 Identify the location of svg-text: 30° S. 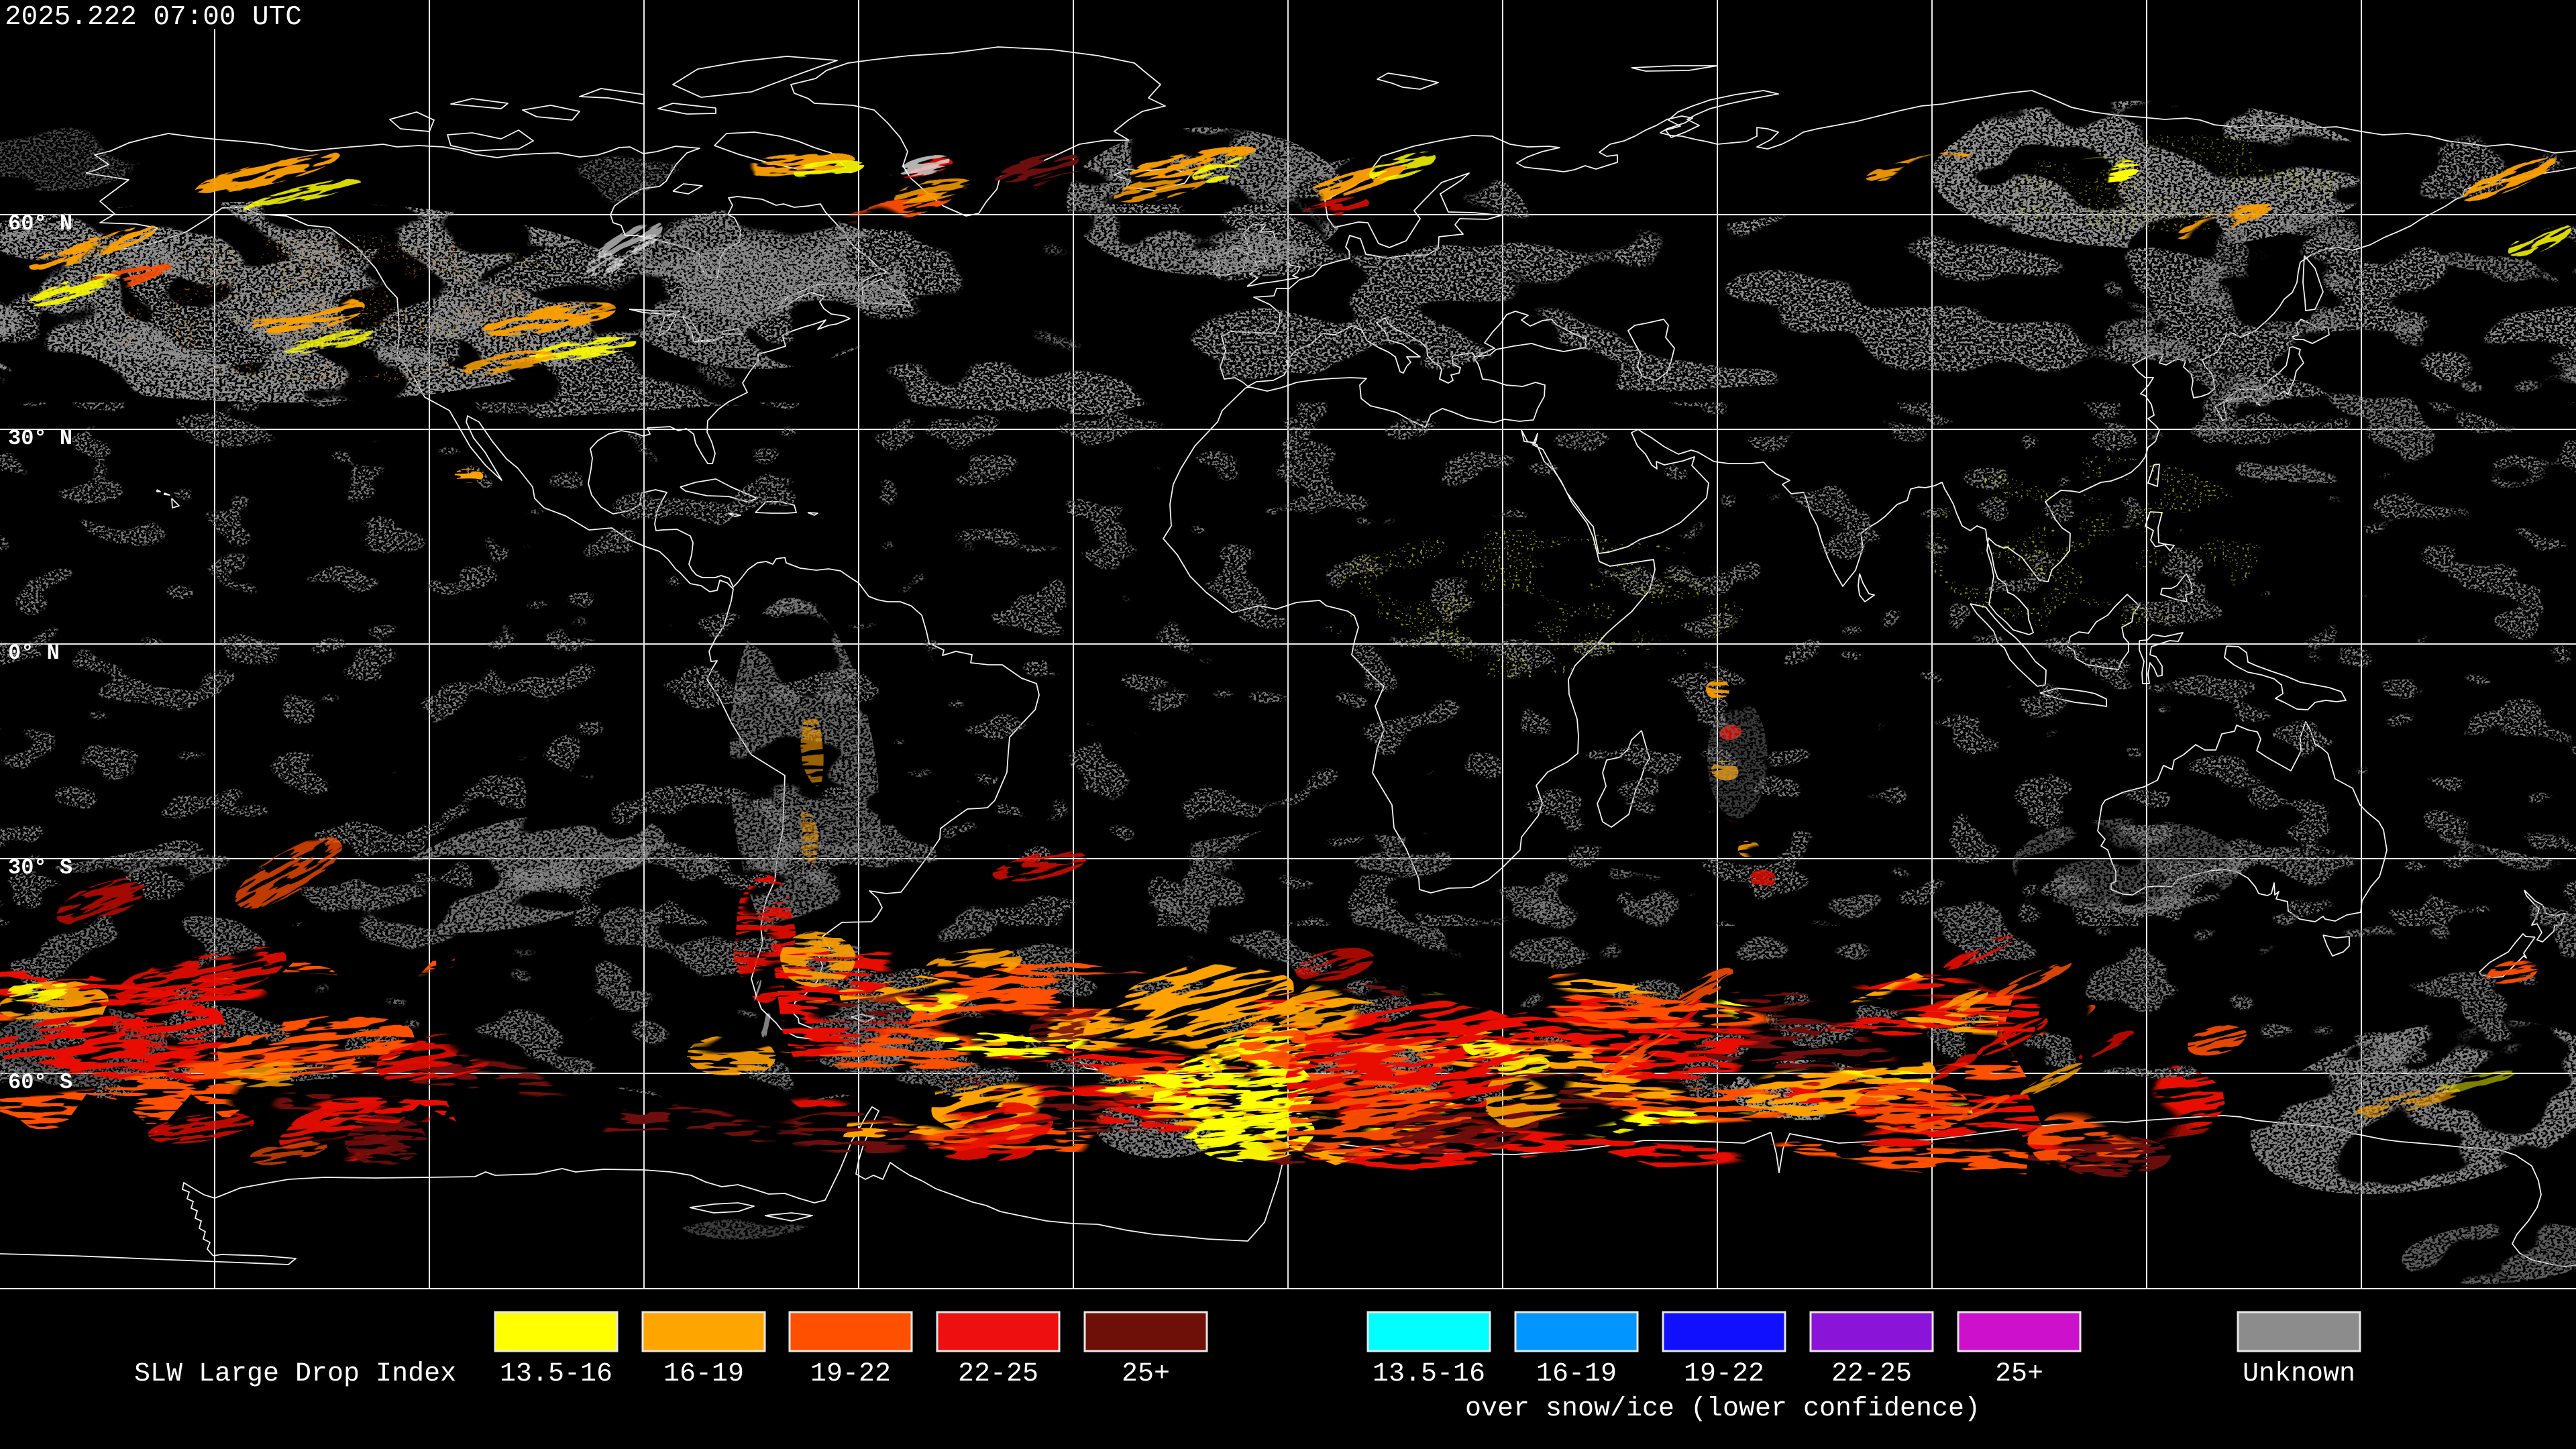
(40, 867).